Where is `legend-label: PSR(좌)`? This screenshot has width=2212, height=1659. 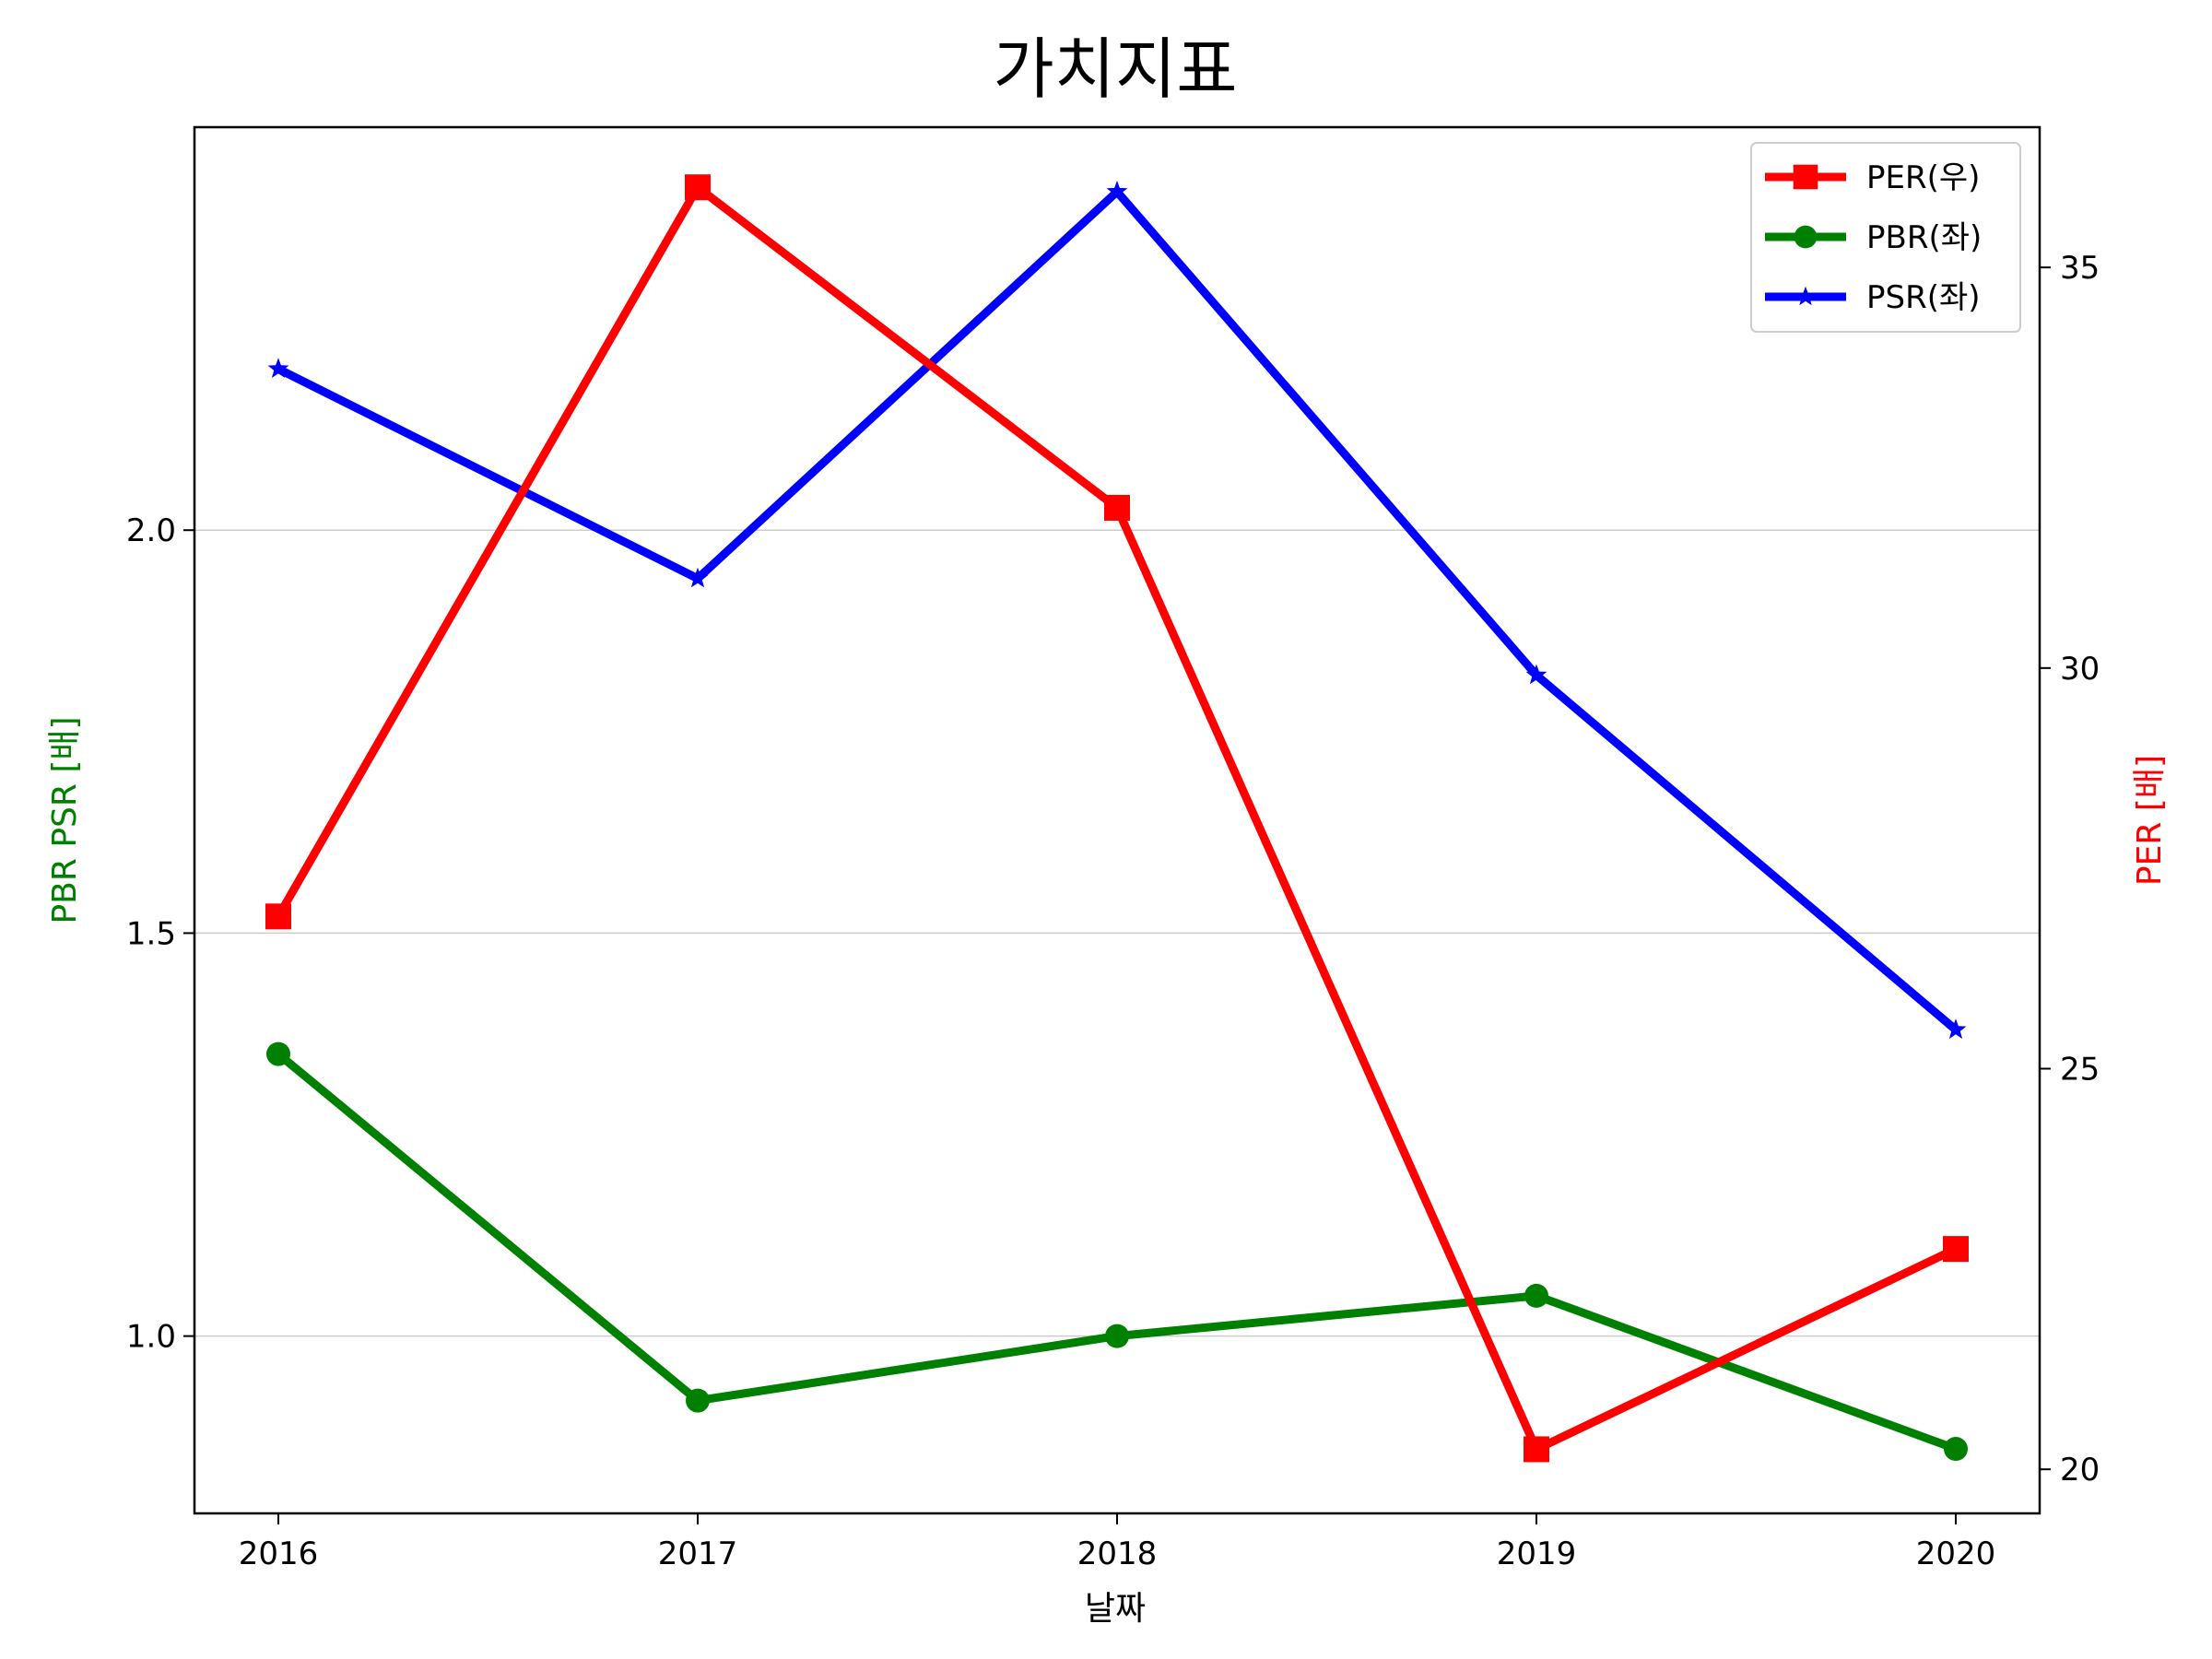 legend-label: PSR(좌) is located at coordinates (1923, 297).